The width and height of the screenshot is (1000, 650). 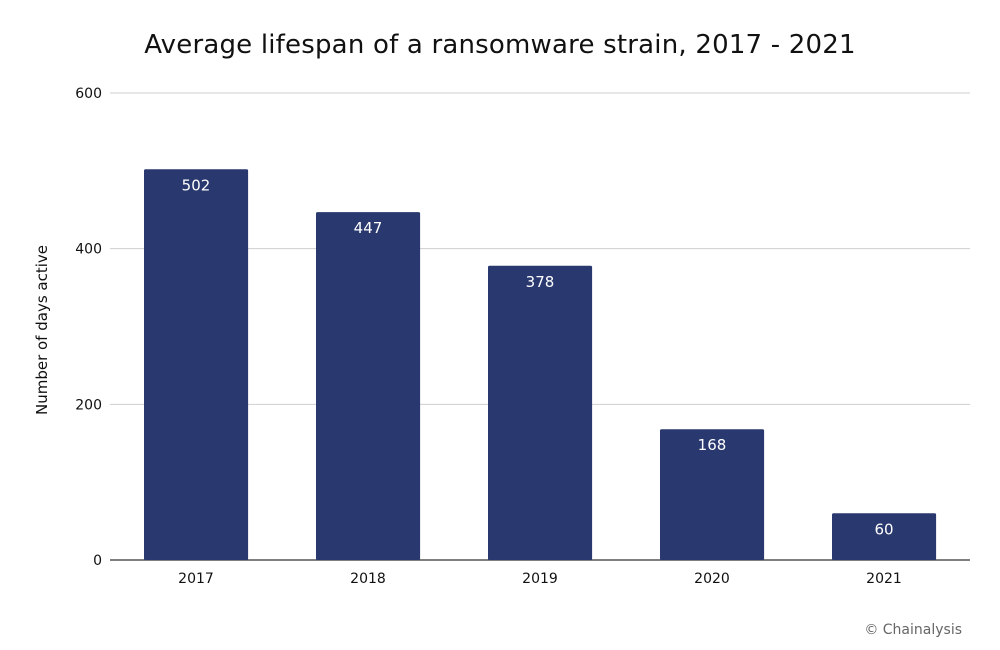 I want to click on y-tick-label: 400, so click(x=88, y=250).